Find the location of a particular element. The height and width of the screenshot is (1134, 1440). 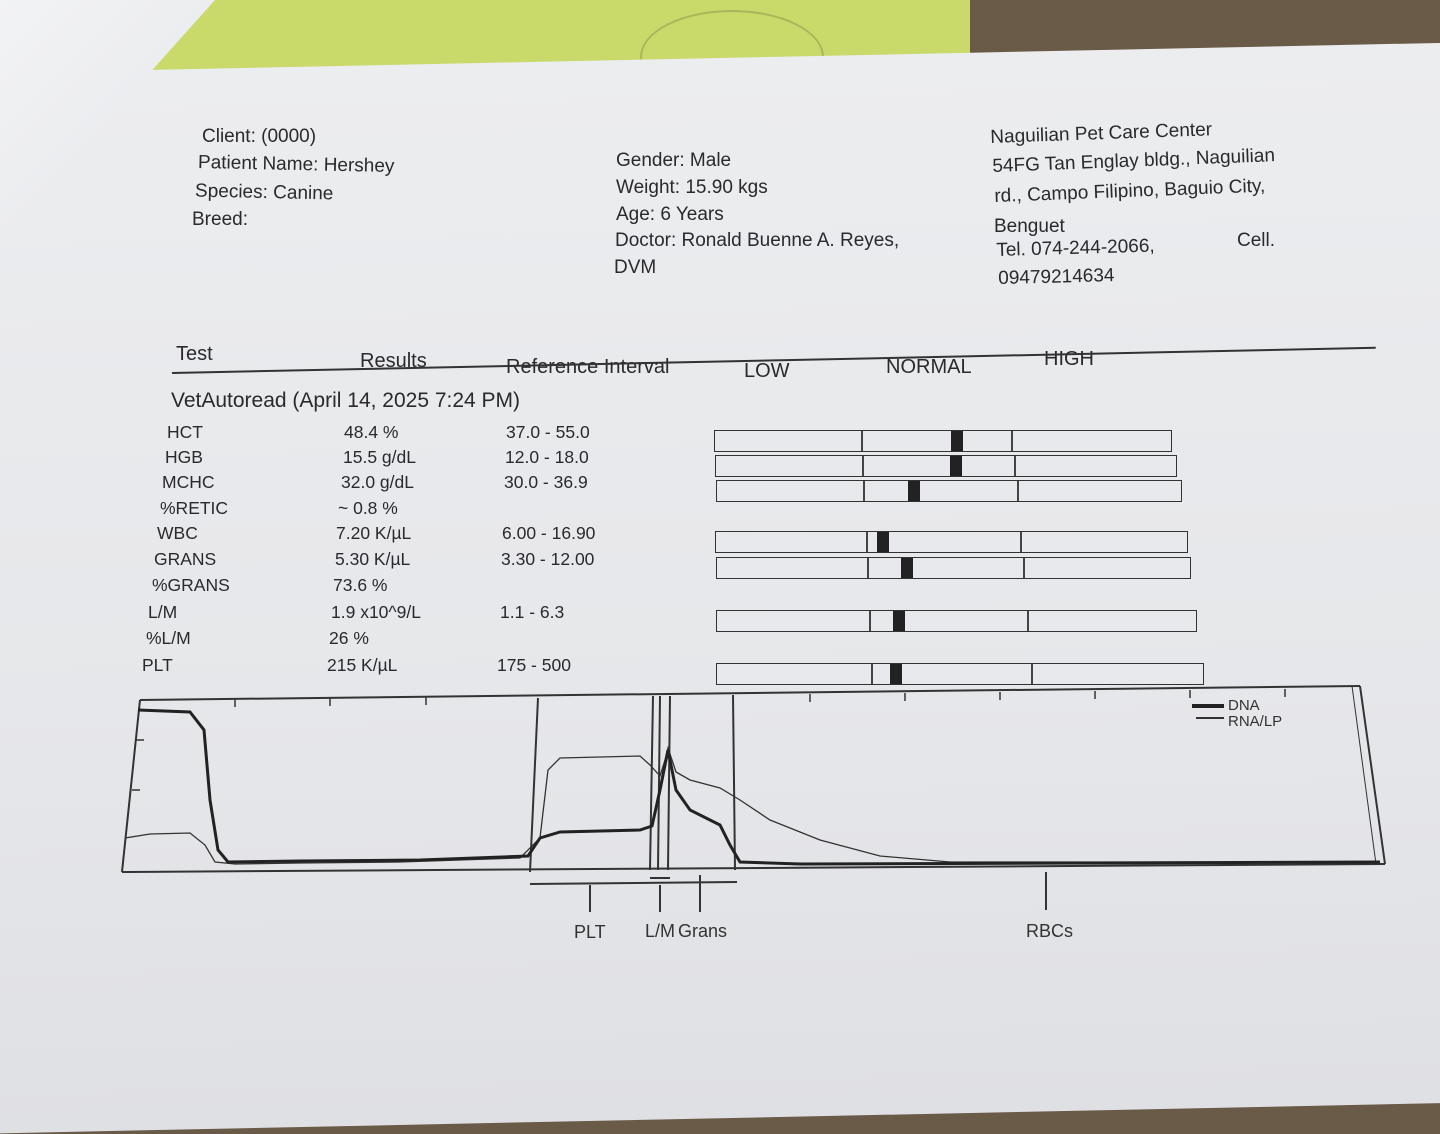

test-name: WBC is located at coordinates (177, 533).